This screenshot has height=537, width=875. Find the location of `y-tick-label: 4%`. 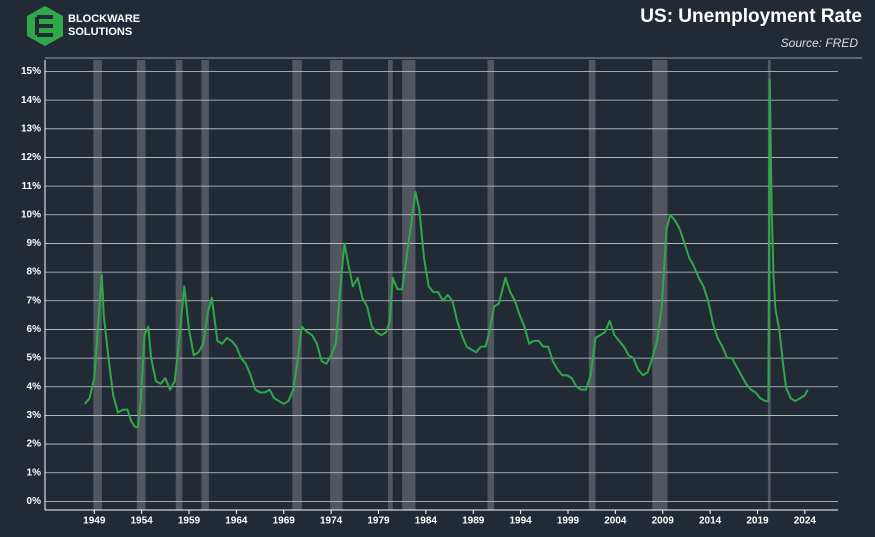

y-tick-label: 4% is located at coordinates (34, 386).